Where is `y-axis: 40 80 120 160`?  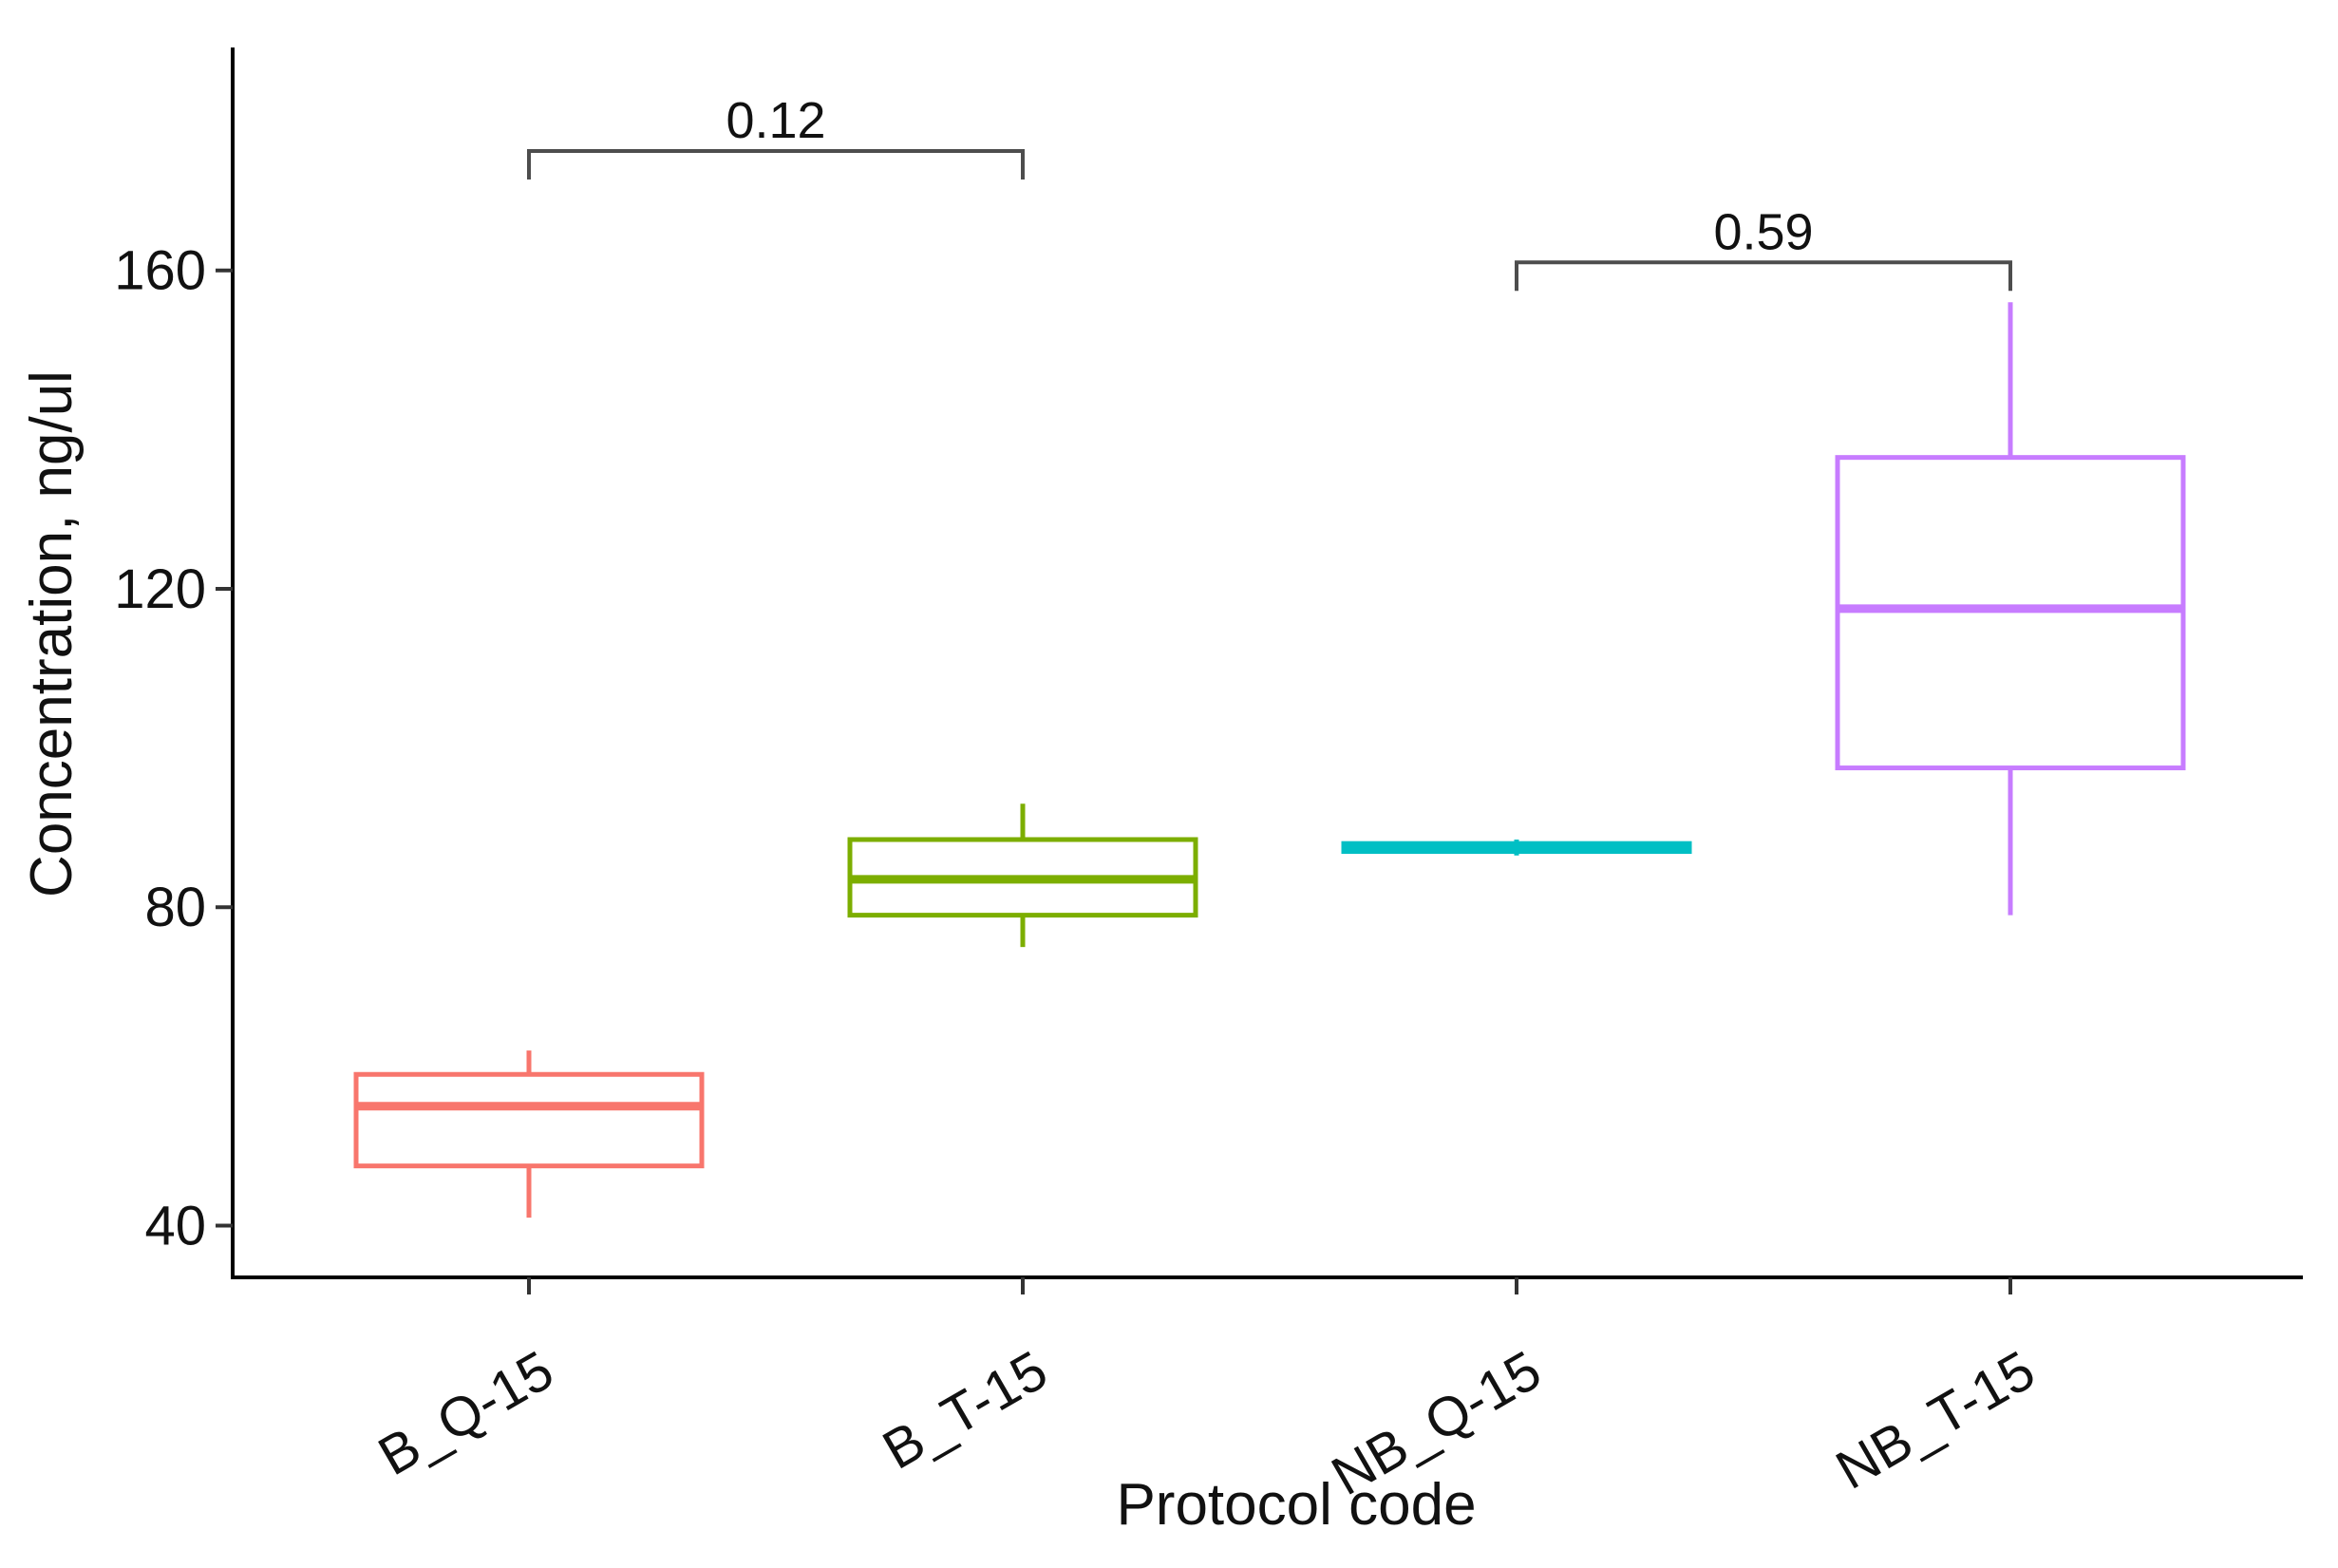 y-axis: 40 80 120 160 is located at coordinates (174, 662).